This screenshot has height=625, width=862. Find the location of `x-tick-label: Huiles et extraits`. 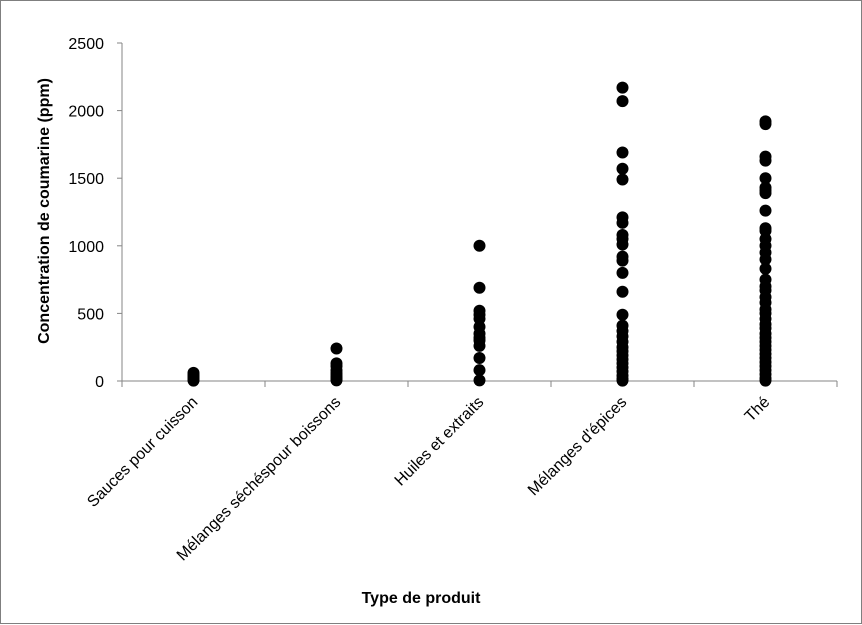

x-tick-label: Huiles et extraits is located at coordinates (440, 442).